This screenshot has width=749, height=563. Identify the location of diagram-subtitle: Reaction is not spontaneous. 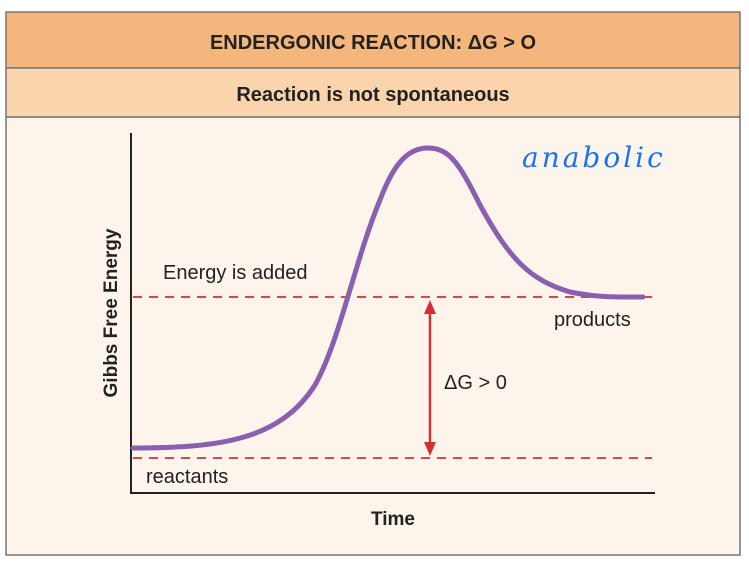
(372, 95).